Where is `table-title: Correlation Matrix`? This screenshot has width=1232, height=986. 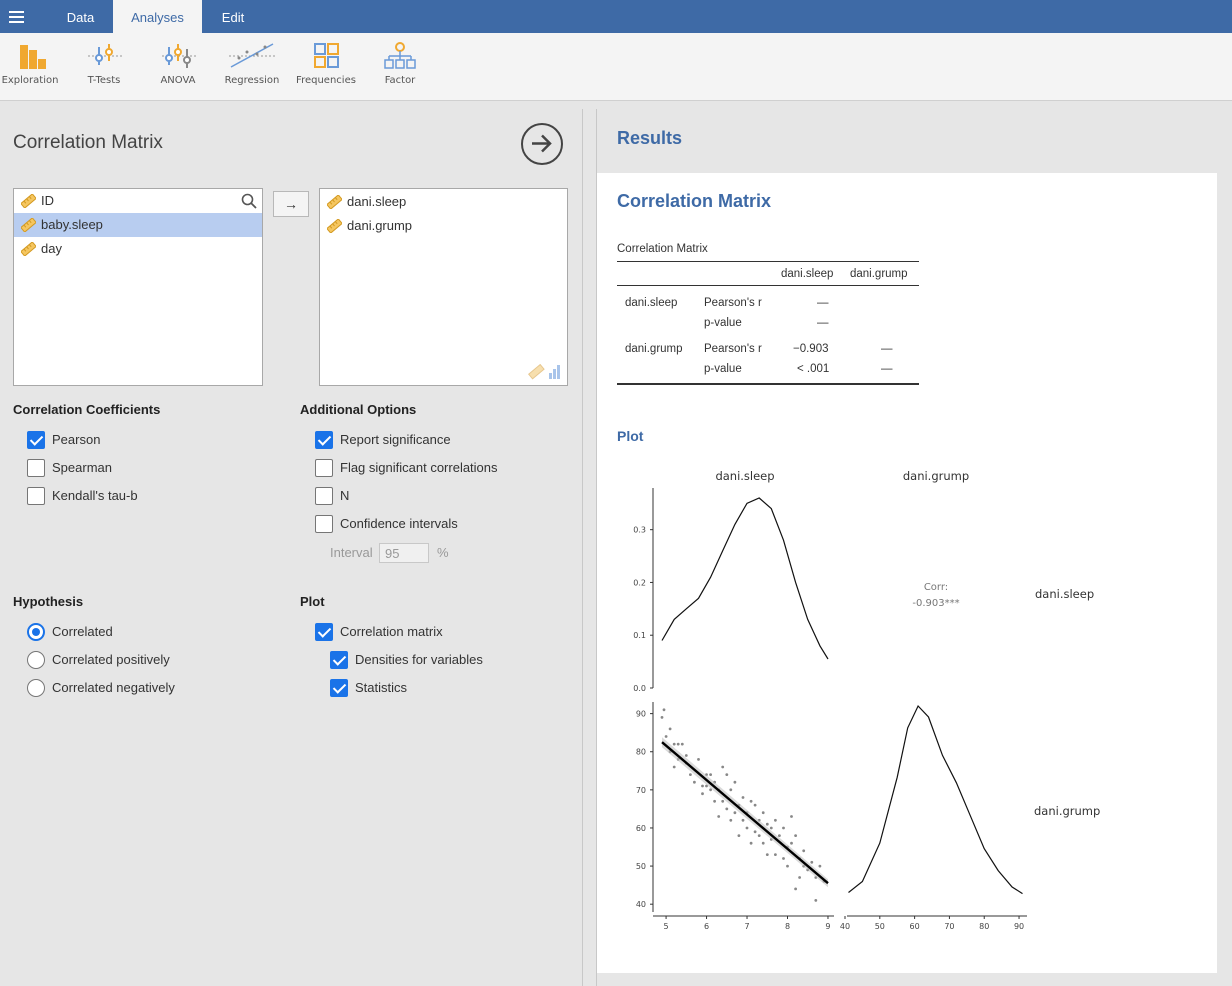
table-title: Correlation Matrix is located at coordinates (662, 249).